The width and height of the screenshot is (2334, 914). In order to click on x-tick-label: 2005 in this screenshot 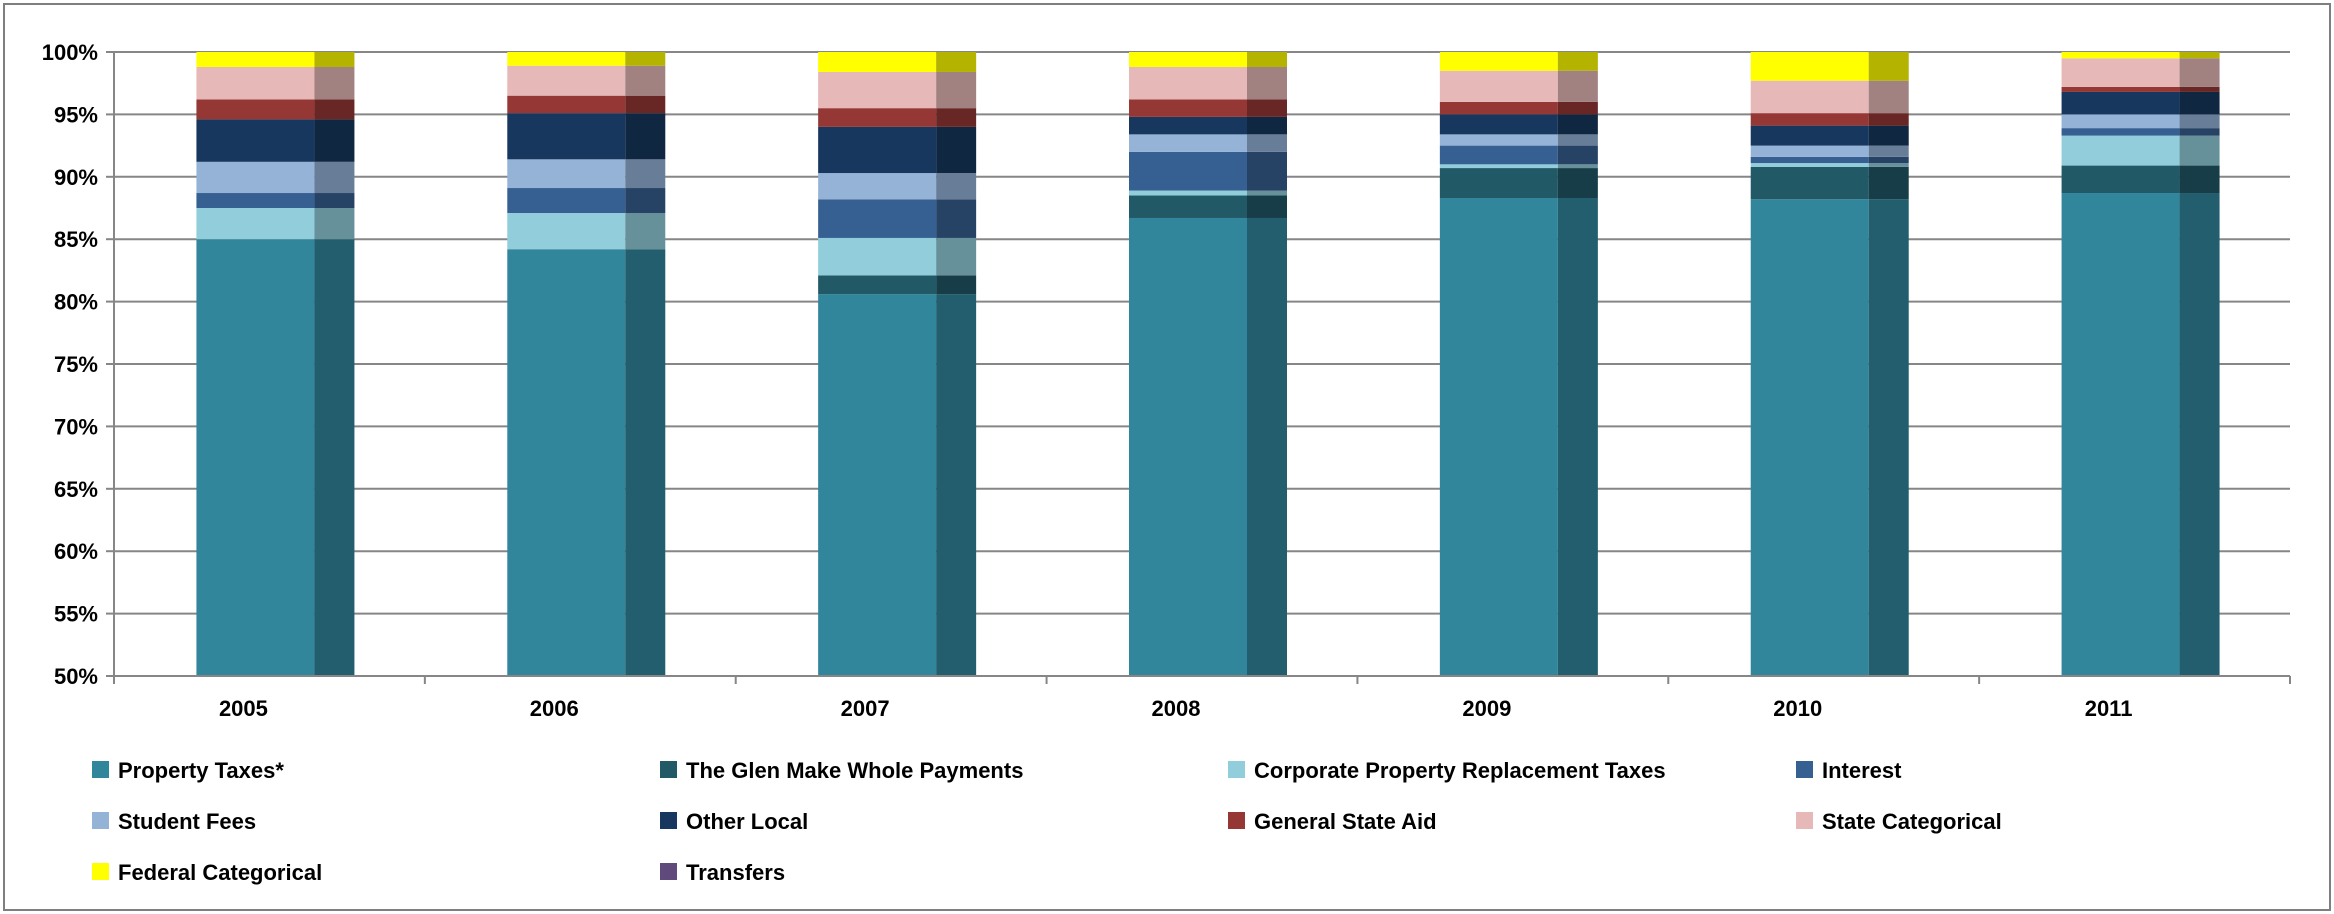, I will do `click(243, 708)`.